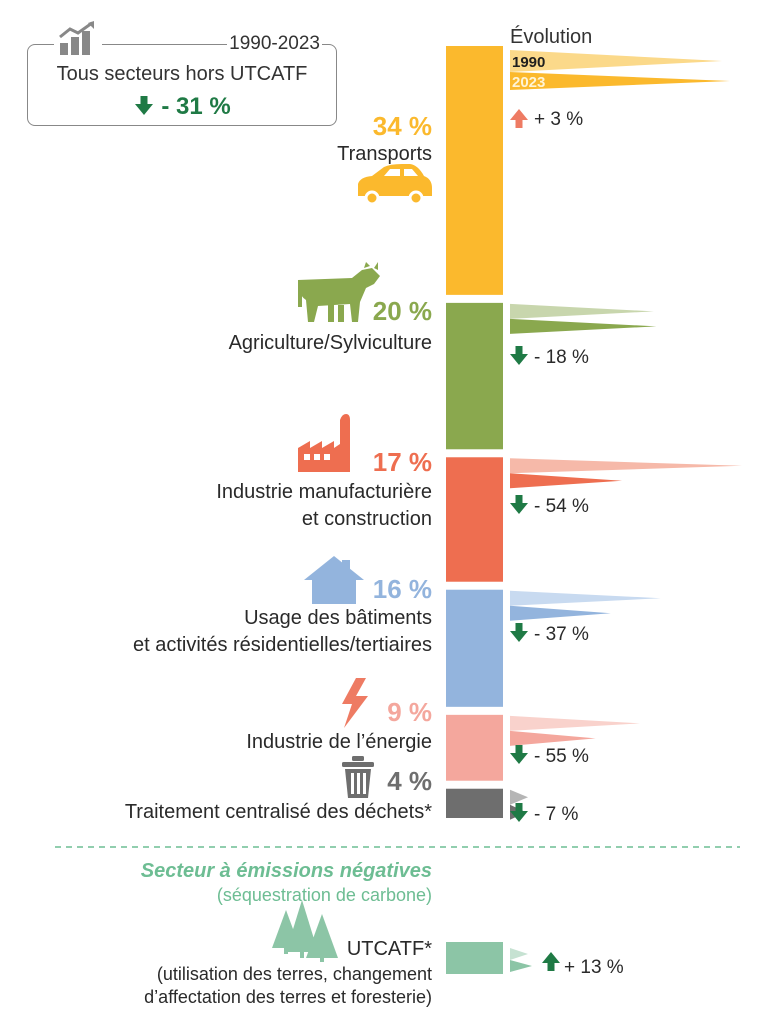 The height and width of the screenshot is (1024, 758). I want to click on utcatf-label-2: d’affectation des terres et foresterie), so click(288, 997).